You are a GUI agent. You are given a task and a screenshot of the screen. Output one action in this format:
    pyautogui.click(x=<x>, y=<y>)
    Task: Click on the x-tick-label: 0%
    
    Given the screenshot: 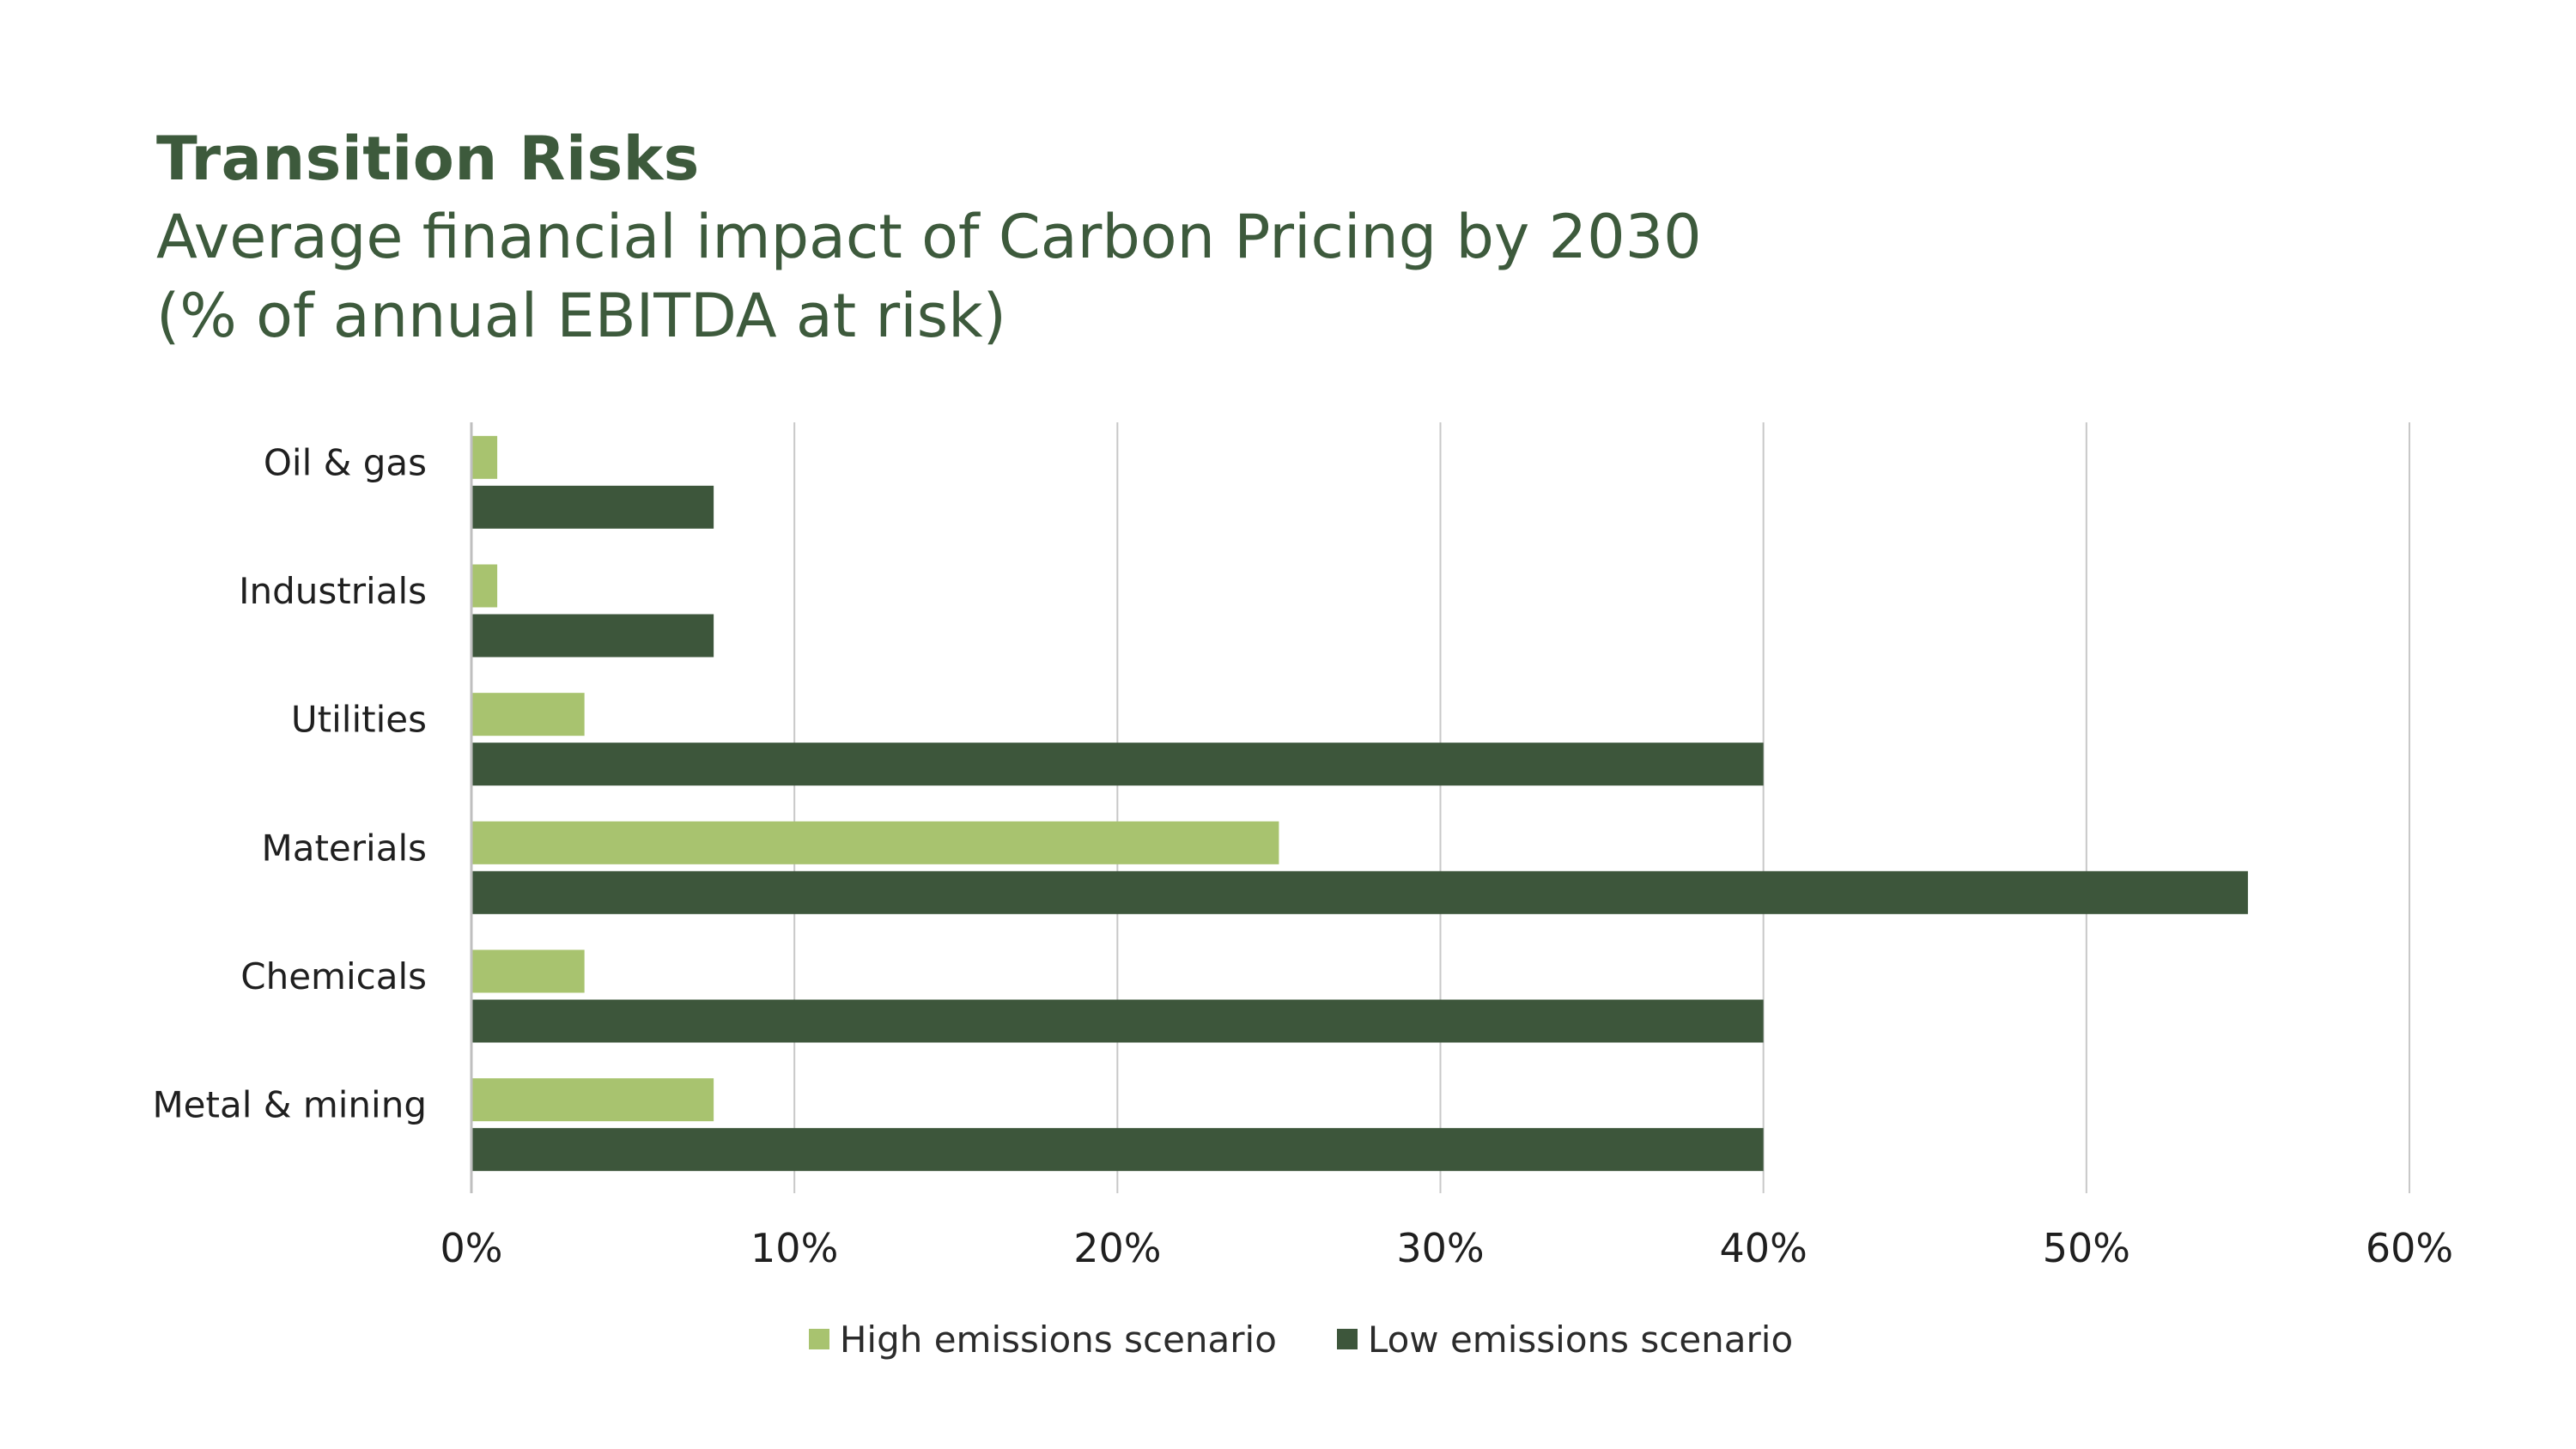 What is the action you would take?
    pyautogui.click(x=472, y=1248)
    